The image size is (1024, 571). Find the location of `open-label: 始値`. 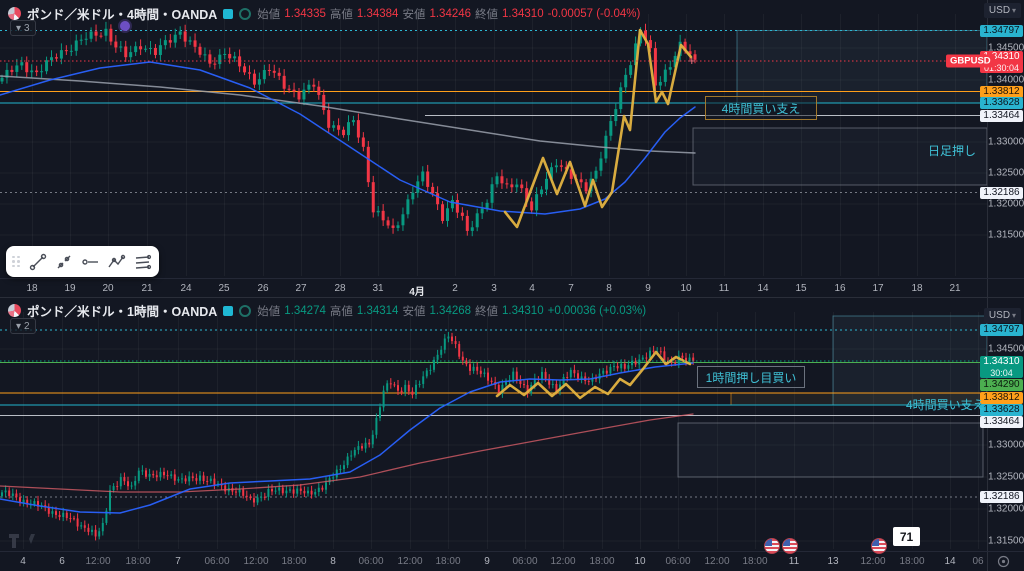

open-label: 始値 is located at coordinates (269, 311).